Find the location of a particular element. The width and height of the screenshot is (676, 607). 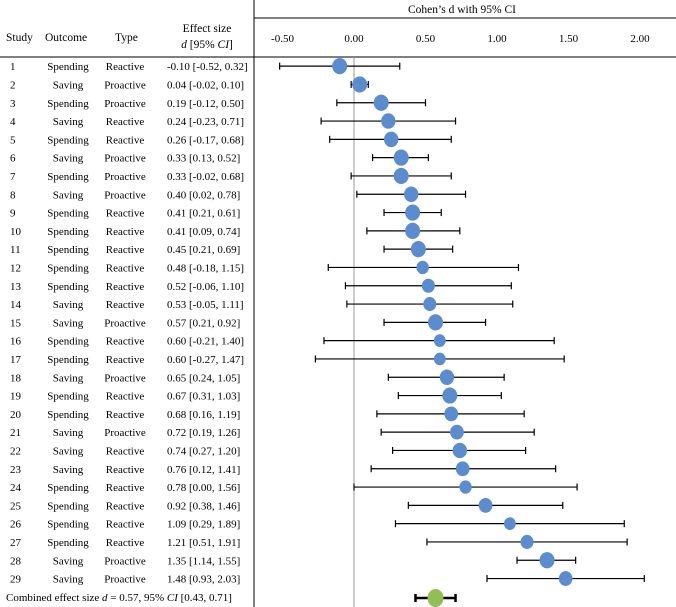

study-effect-label: 0.57 [0.21, 0.92] is located at coordinates (203, 323).